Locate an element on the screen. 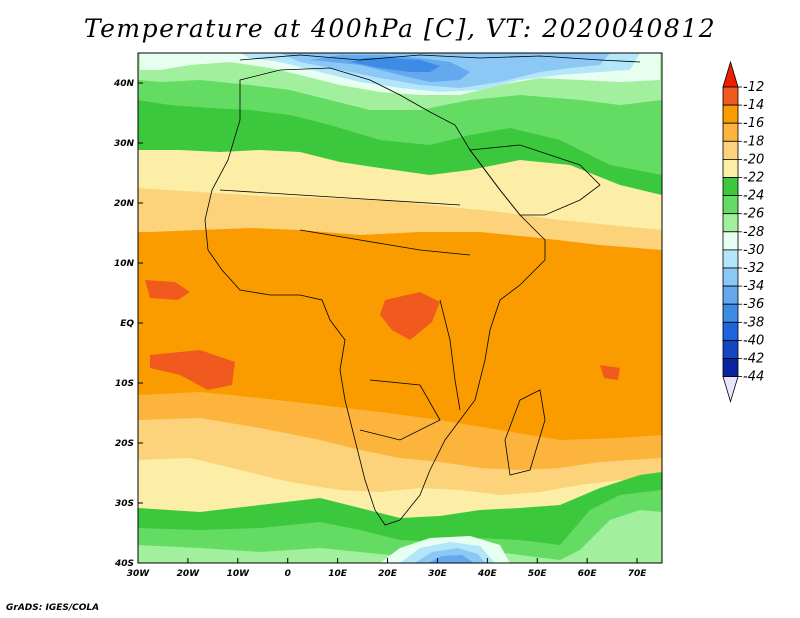 This screenshot has width=800, height=618. y-tick-label: 40S is located at coordinates (124, 564).